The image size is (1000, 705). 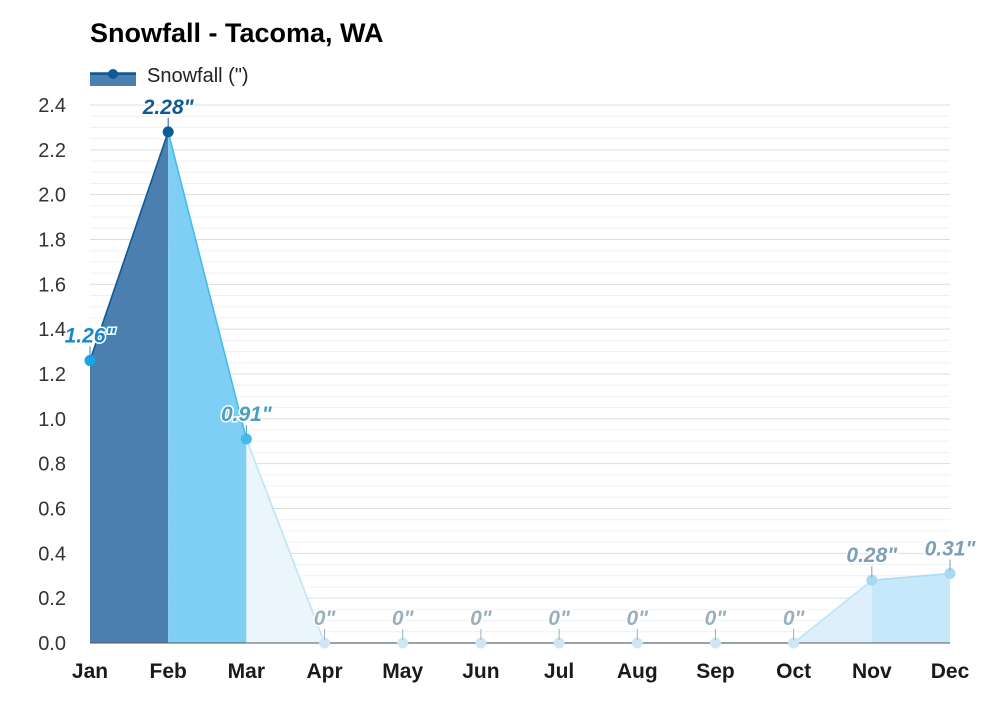 What do you see at coordinates (168, 107) in the screenshot?
I see `data-label-feb: 2.28"` at bounding box center [168, 107].